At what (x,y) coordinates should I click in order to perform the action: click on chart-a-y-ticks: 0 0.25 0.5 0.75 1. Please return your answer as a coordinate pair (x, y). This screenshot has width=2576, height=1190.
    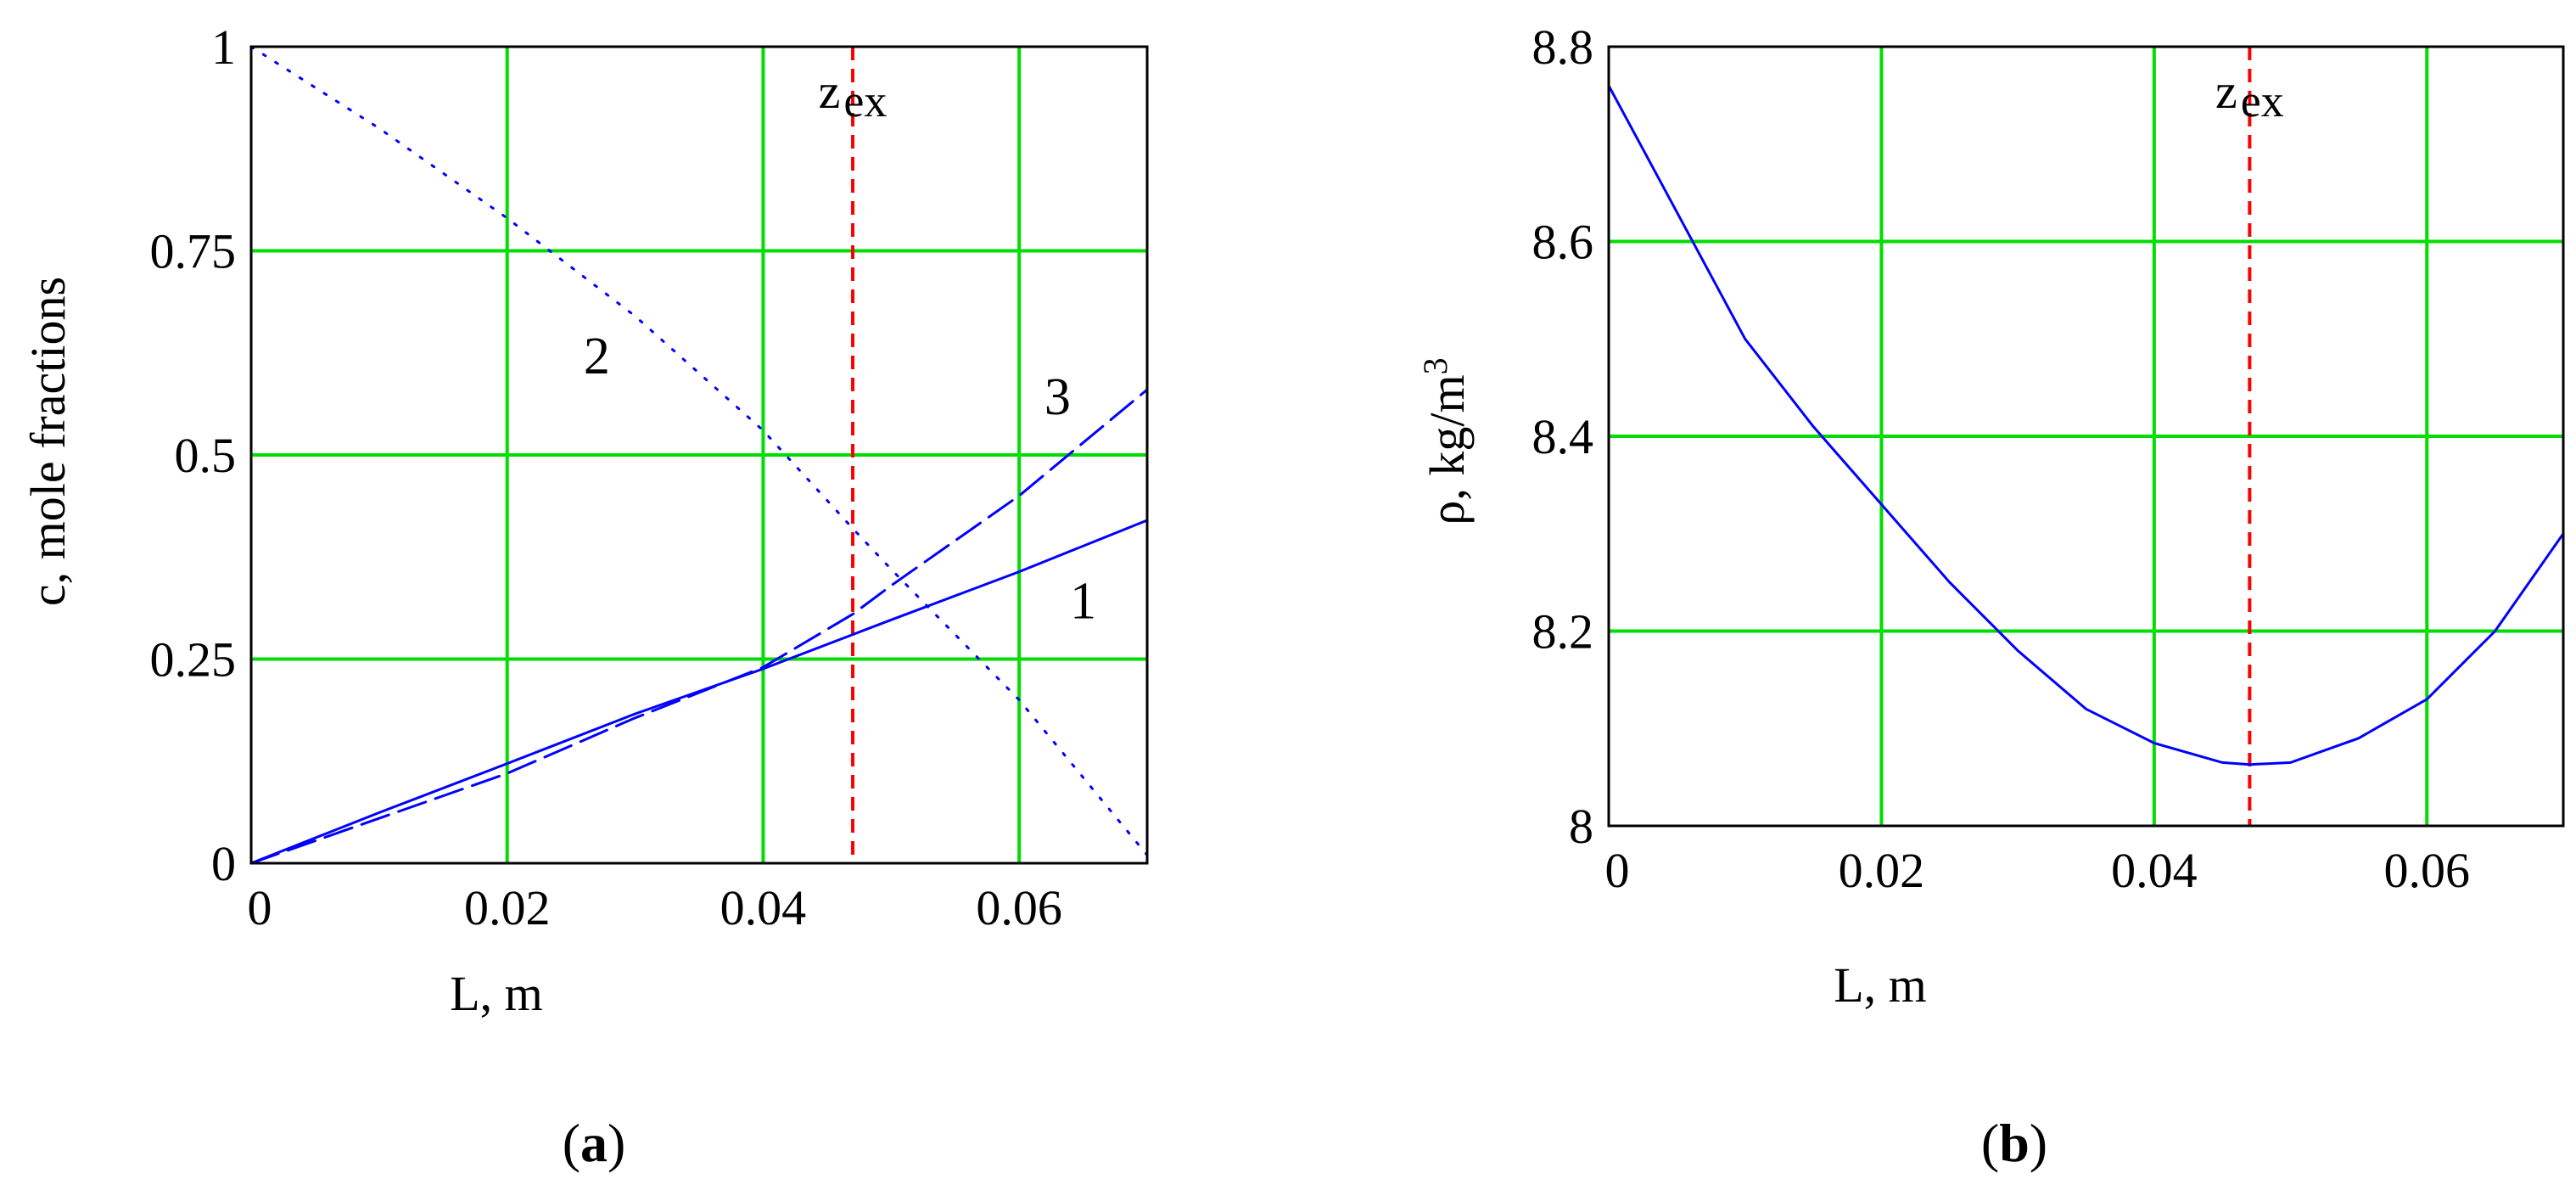
    Looking at the image, I should click on (194, 455).